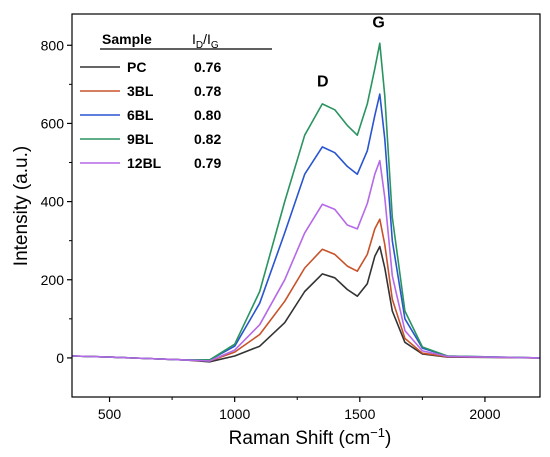  What do you see at coordinates (127, 39) in the screenshot?
I see `legend-header-sample: Sample` at bounding box center [127, 39].